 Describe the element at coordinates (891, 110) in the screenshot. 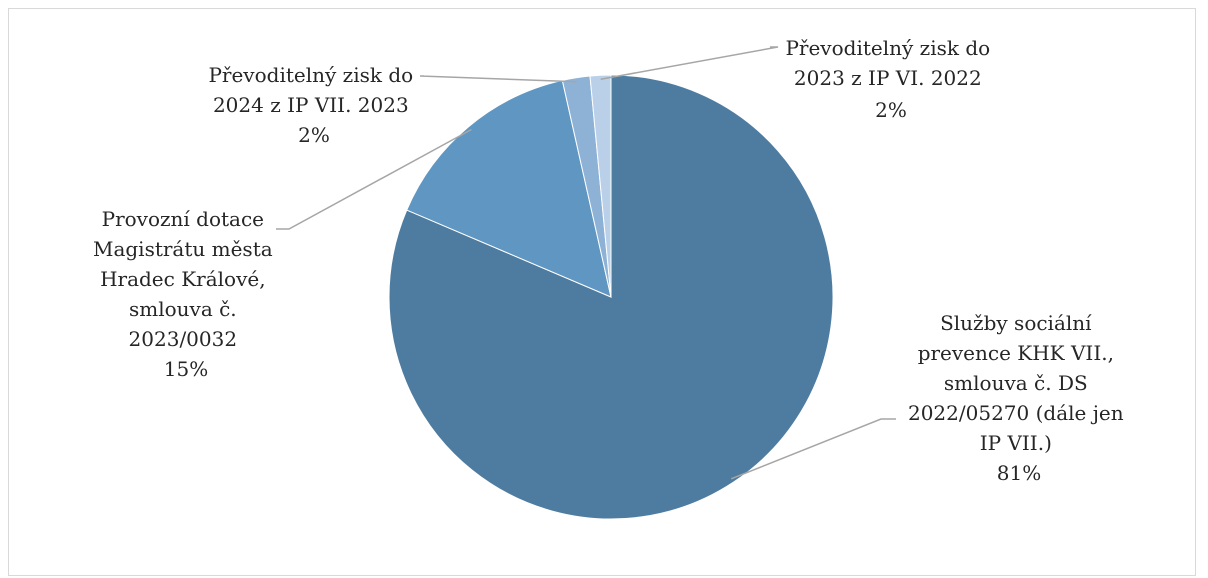

I see `slice-label-3-percent: 2%` at that location.